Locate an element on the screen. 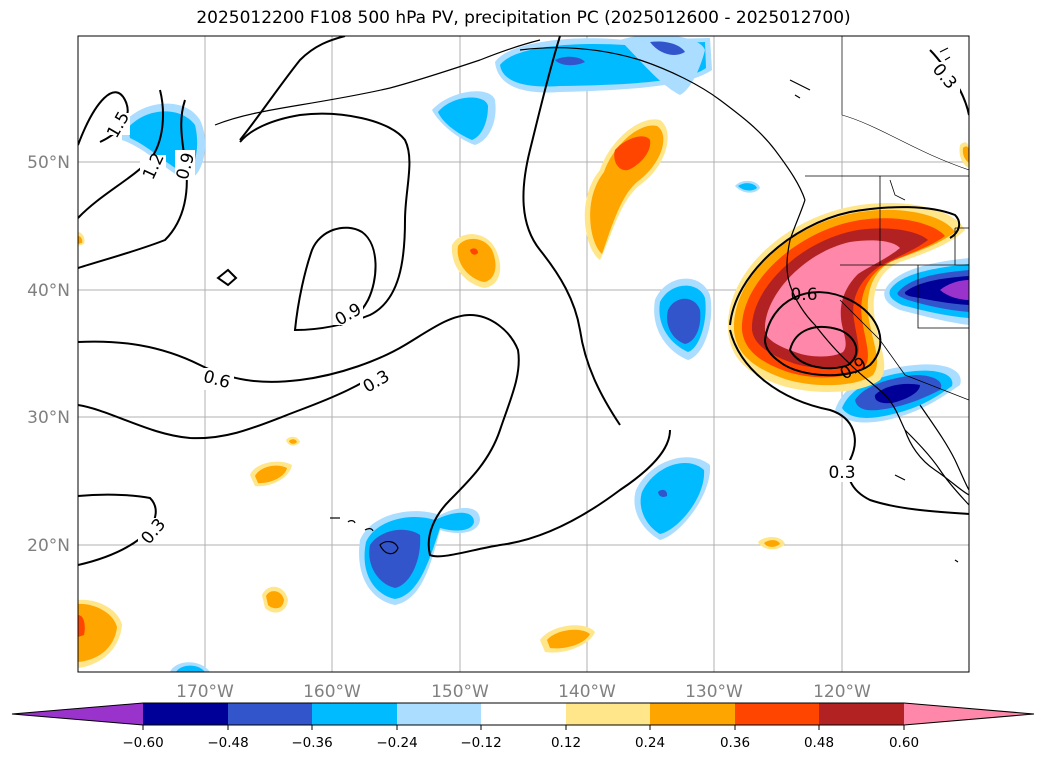  colorbar-label-1: −0.48 is located at coordinates (227, 743).